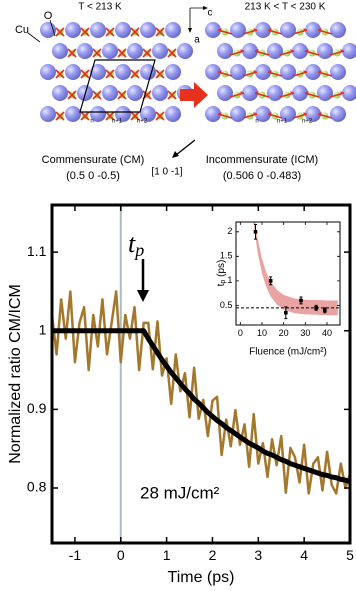 Image resolution: width=356 pixels, height=591 pixels. What do you see at coordinates (262, 160) in the screenshot?
I see `right-caption: Incommensurate (ICM)` at bounding box center [262, 160].